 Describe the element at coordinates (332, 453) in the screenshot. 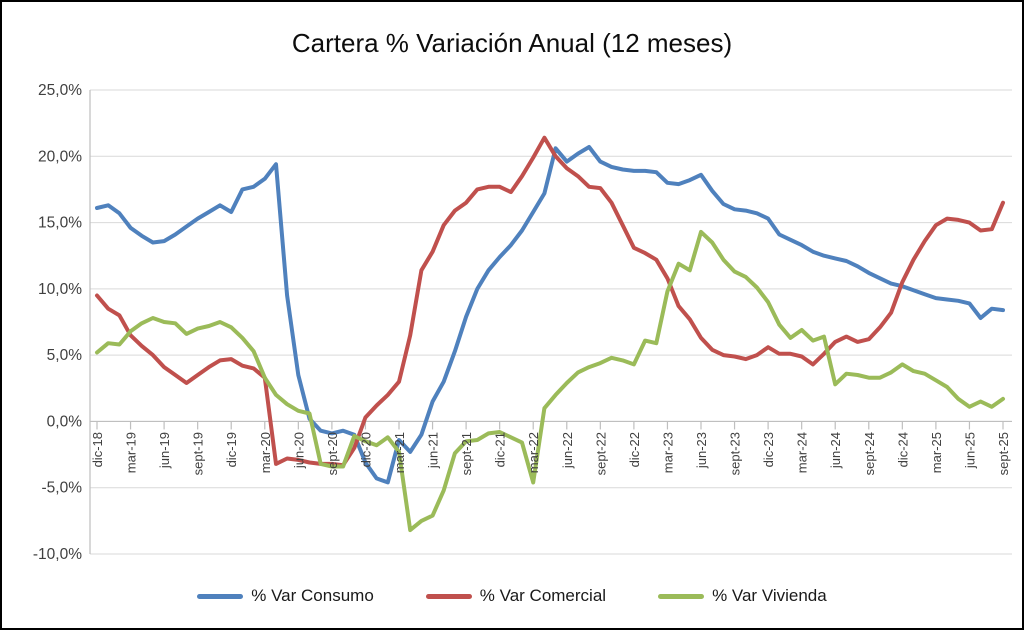

I see `x-axis-label: sept-20` at that location.